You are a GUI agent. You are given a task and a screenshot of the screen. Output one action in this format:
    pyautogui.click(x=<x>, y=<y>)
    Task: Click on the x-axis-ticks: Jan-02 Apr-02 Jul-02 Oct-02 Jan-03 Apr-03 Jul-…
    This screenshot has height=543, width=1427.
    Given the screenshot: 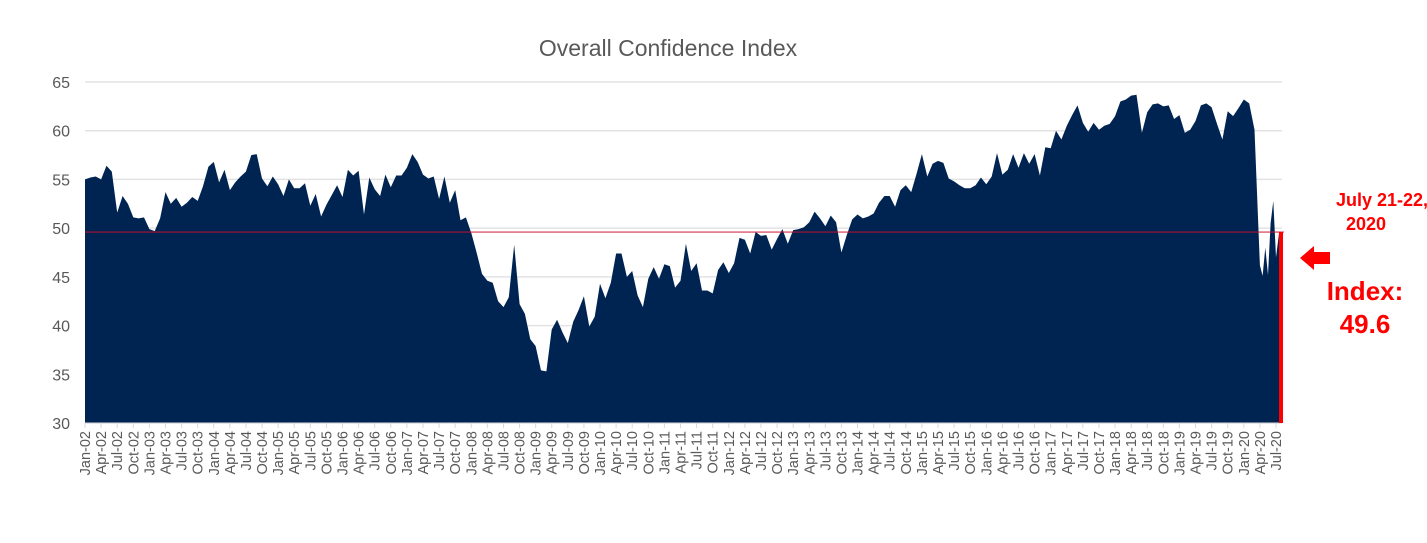 What is the action you would take?
    pyautogui.click(x=681, y=448)
    